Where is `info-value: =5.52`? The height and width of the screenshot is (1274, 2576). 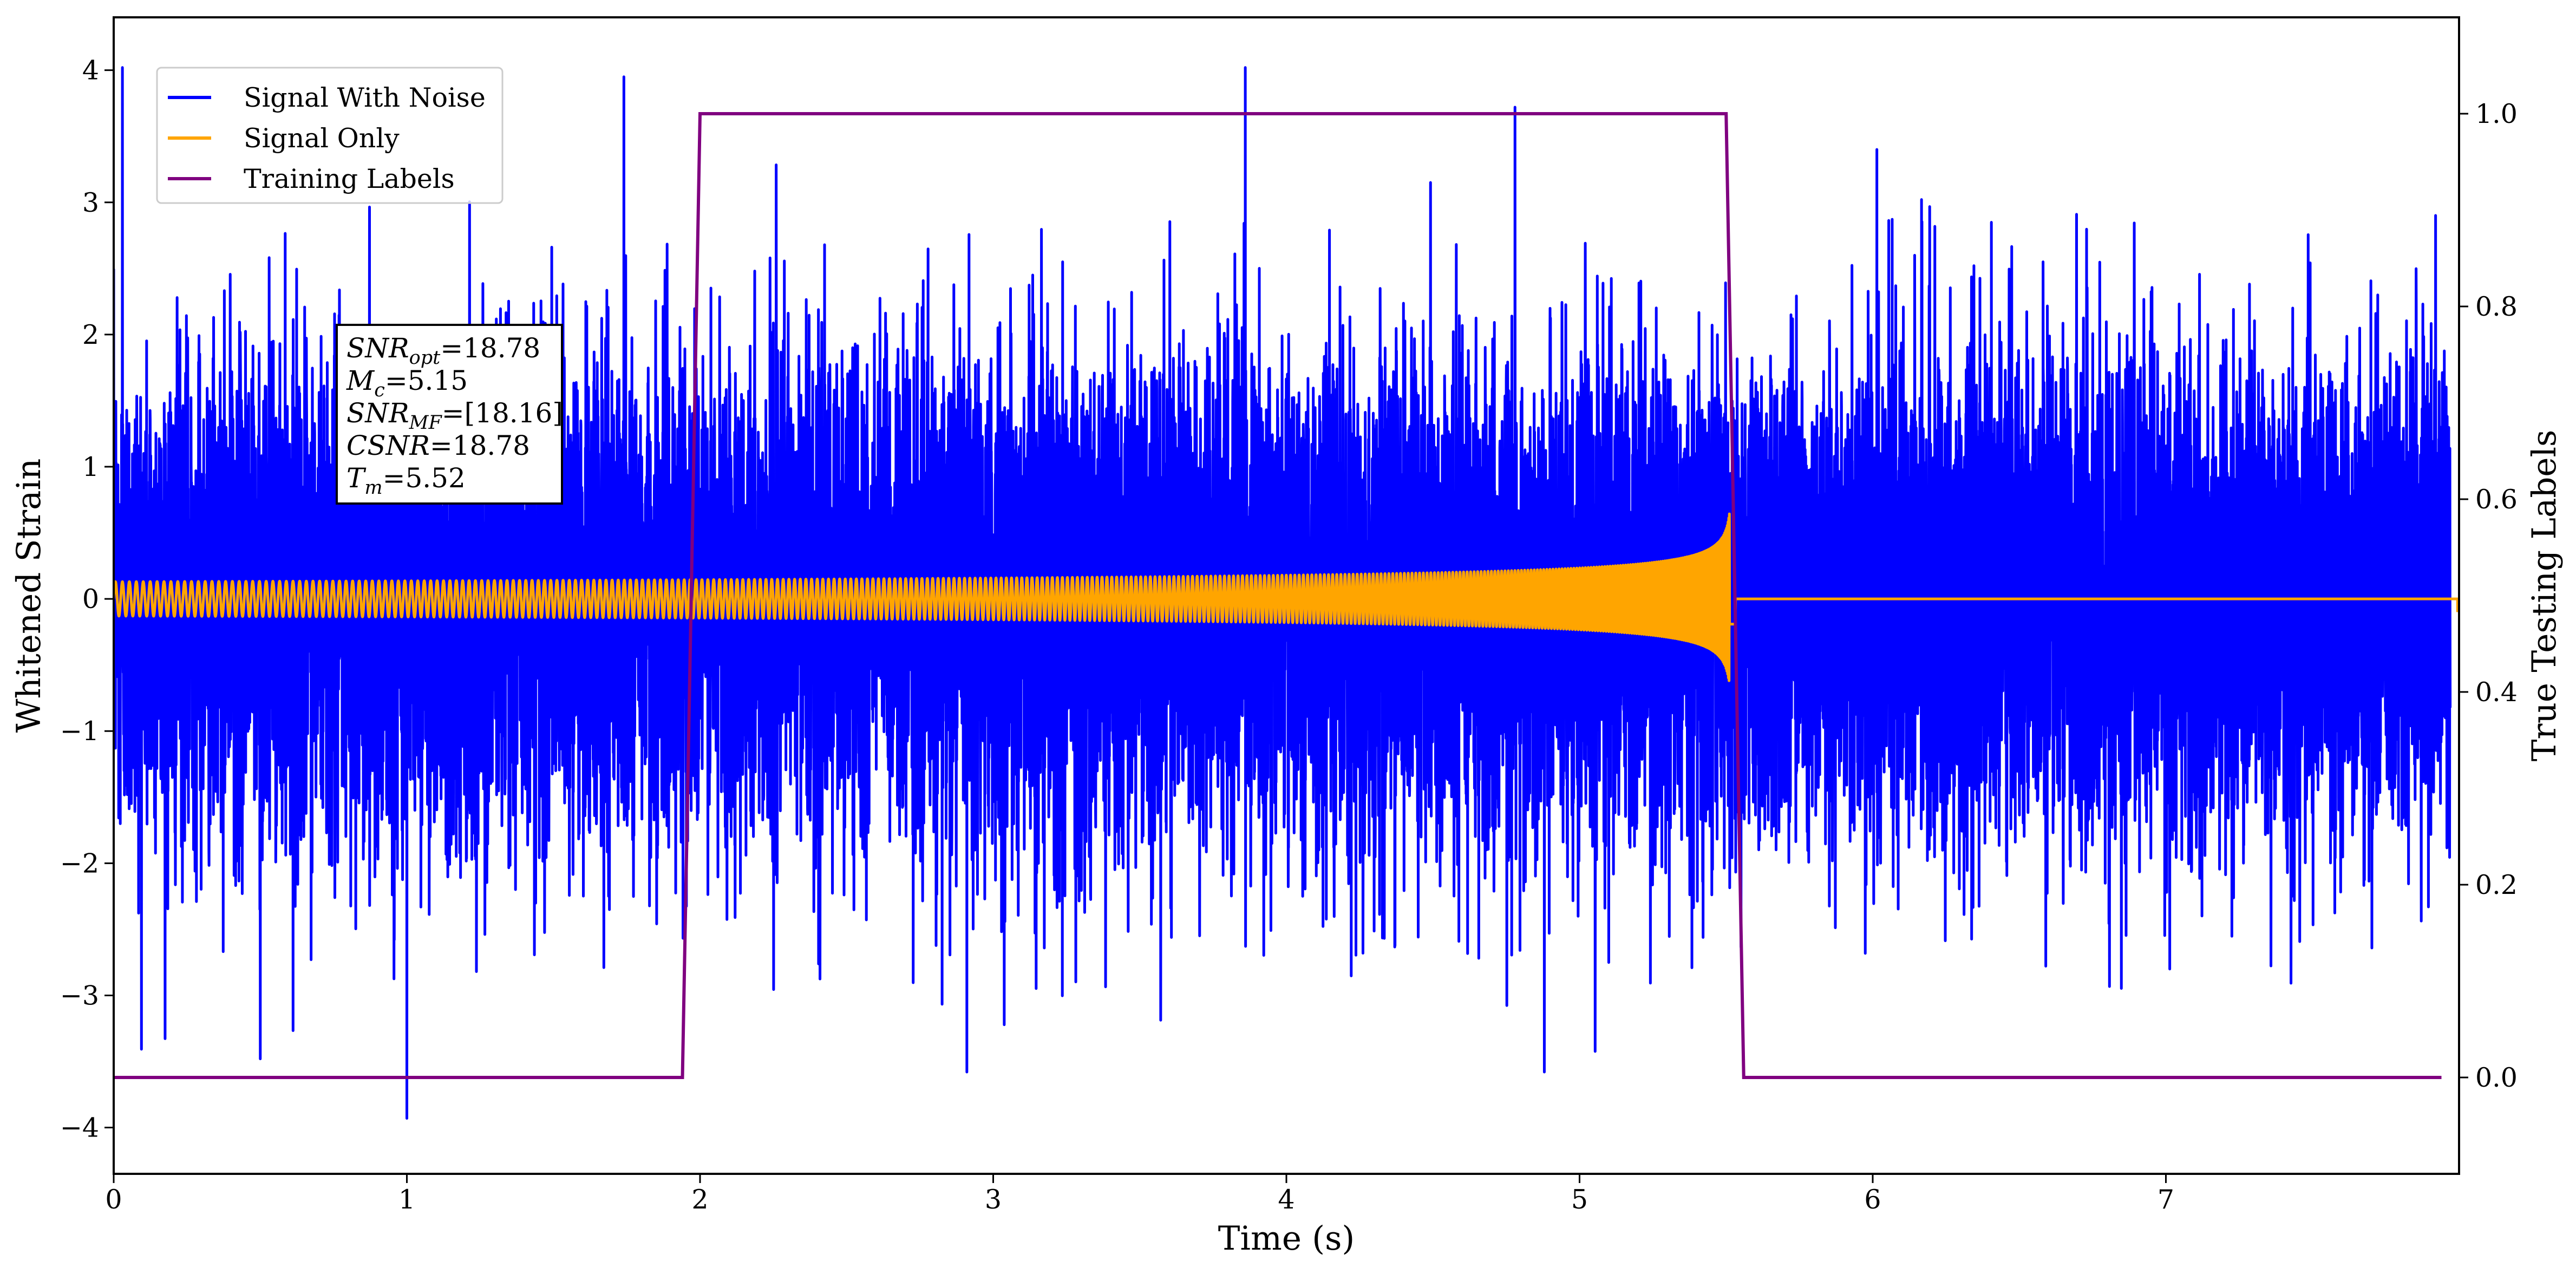 info-value: =5.52 is located at coordinates (424, 478).